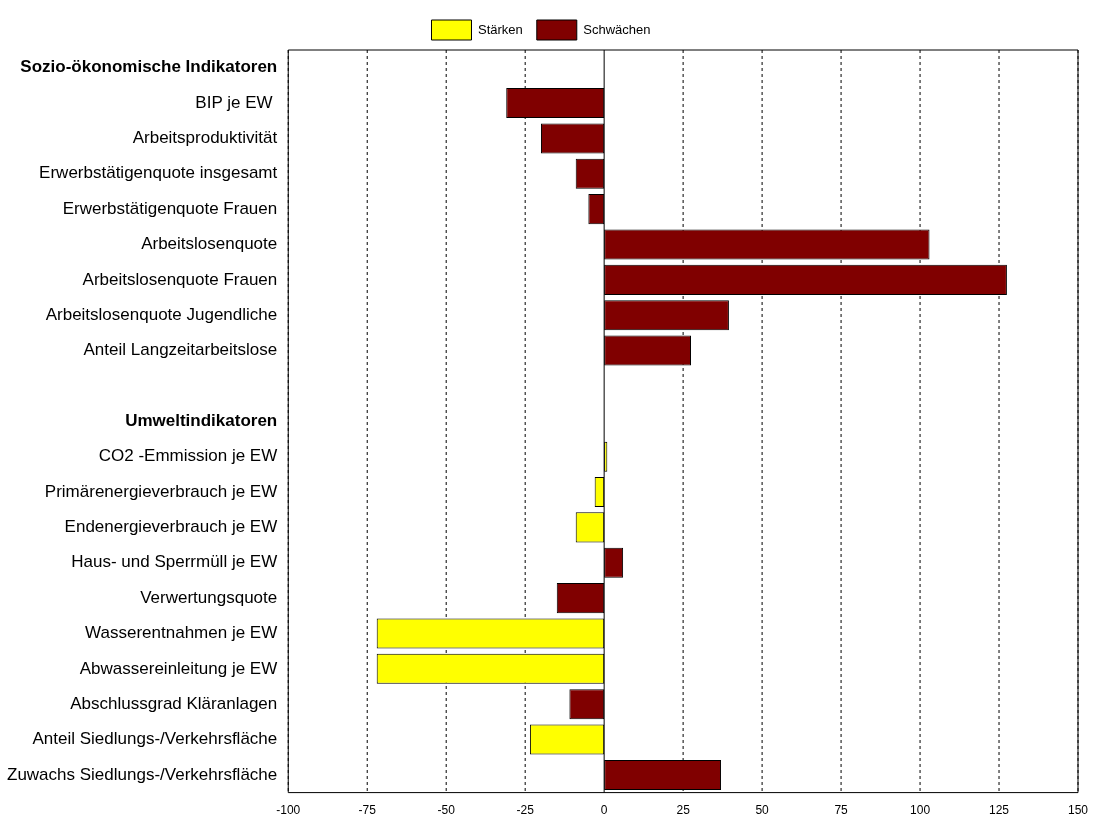 The width and height of the screenshot is (1094, 825). What do you see at coordinates (180, 350) in the screenshot?
I see `y-tick-label: Anteil Langzeitarbeitslose` at bounding box center [180, 350].